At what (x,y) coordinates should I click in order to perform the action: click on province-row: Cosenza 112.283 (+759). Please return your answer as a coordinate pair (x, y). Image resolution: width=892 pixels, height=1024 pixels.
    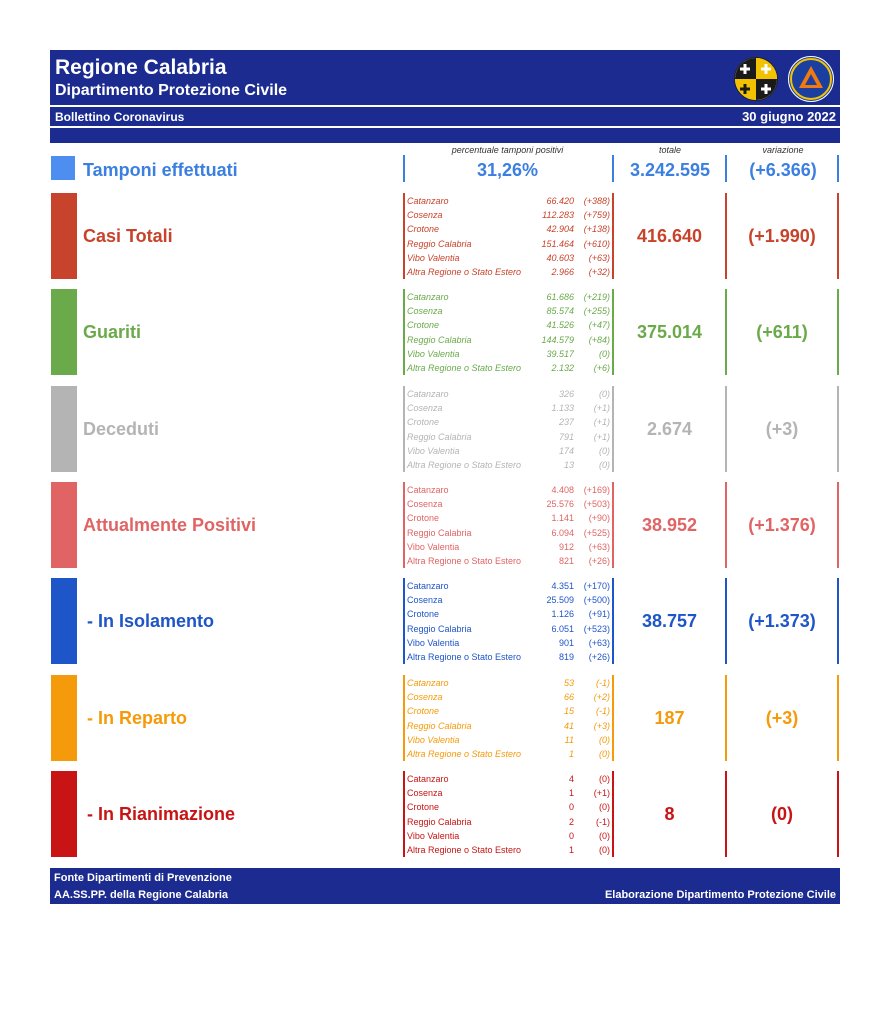
    Looking at the image, I should click on (508, 216).